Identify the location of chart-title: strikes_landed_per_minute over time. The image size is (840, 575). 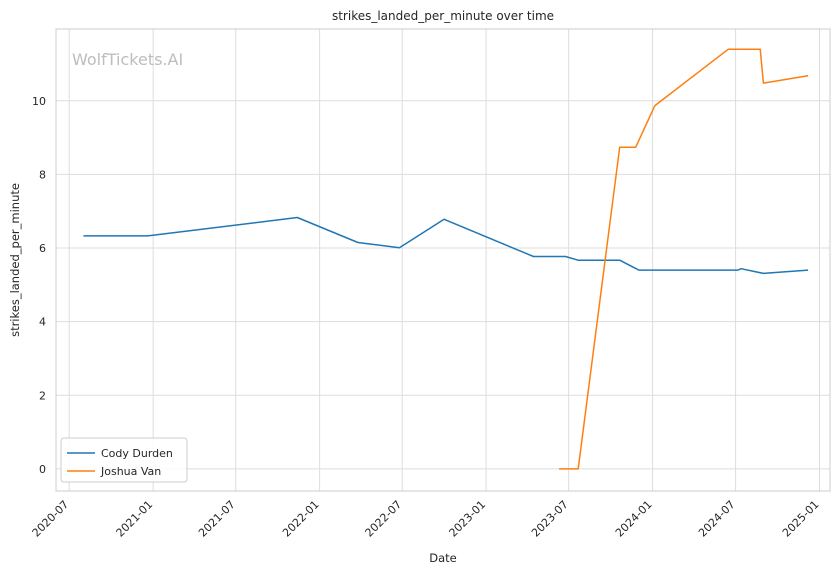
(443, 16).